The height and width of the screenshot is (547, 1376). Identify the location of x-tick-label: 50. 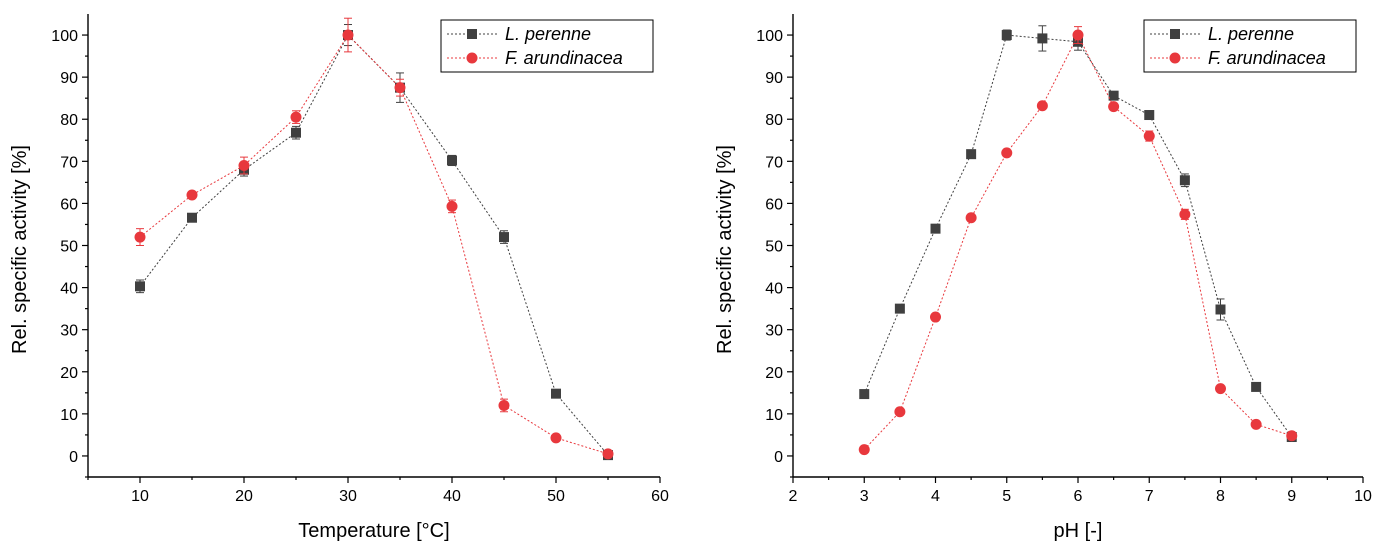
(556, 496).